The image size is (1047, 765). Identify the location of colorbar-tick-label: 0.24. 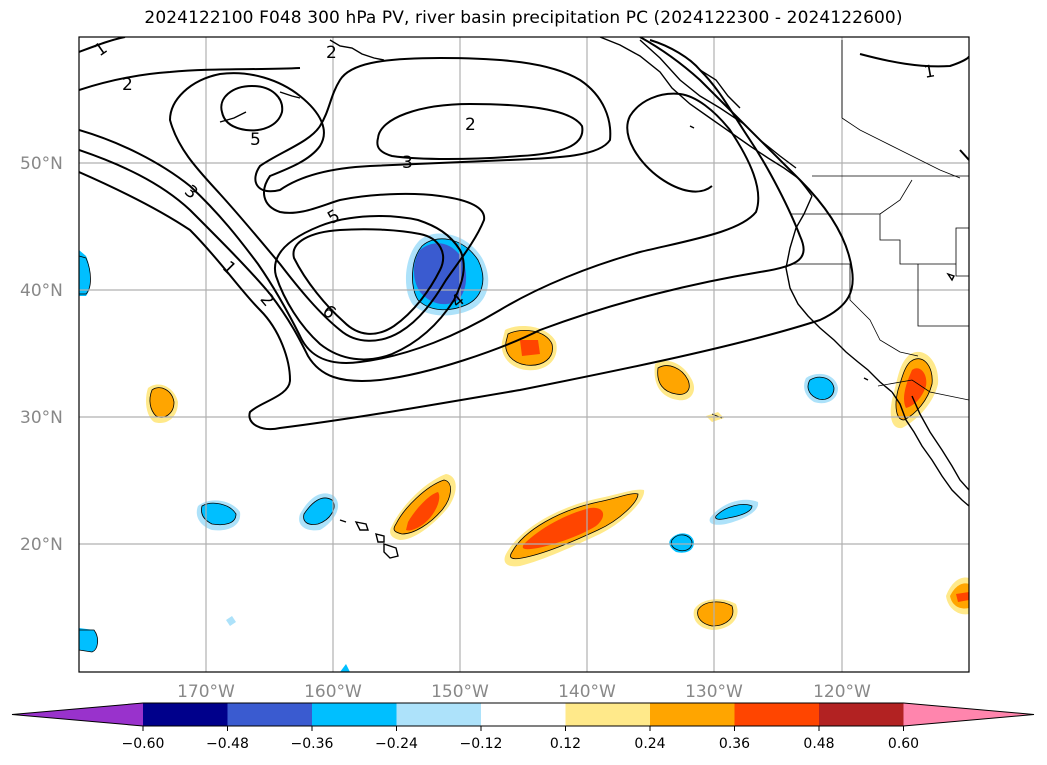
(649, 744).